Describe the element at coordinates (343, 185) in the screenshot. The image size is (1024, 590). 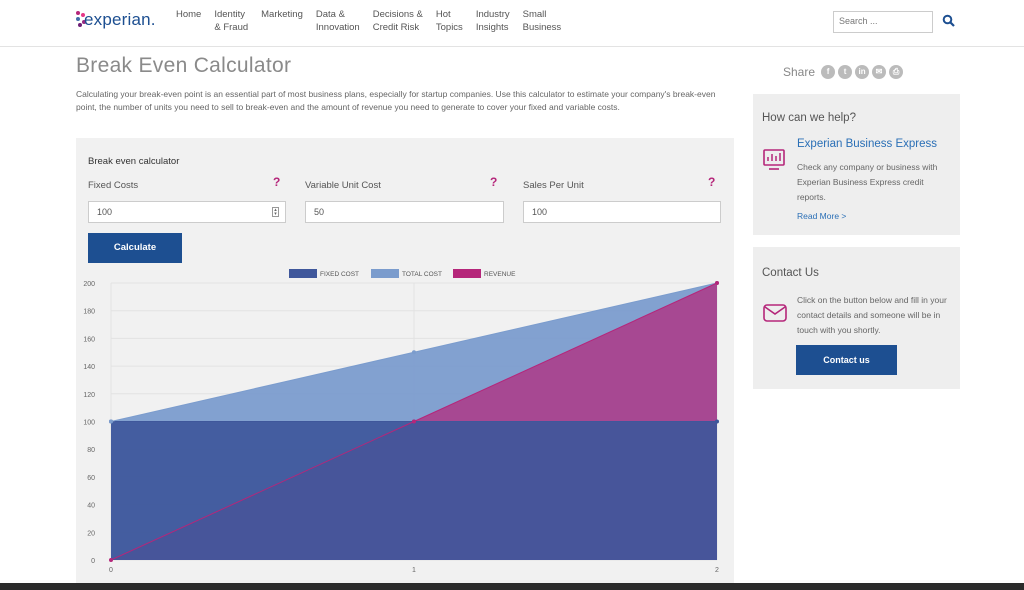
I see `variable-unit-cost-label: Variable Unit Cost` at that location.